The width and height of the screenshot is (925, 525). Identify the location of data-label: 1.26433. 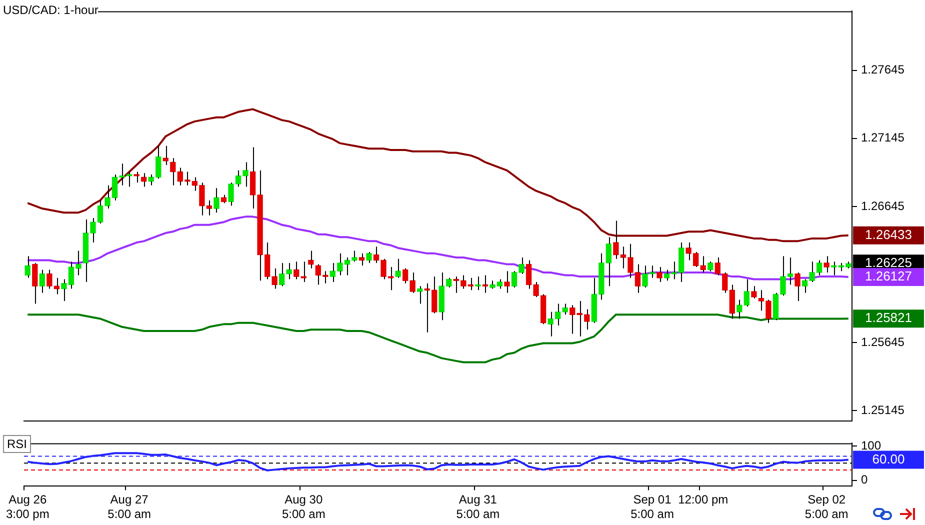
(888, 234).